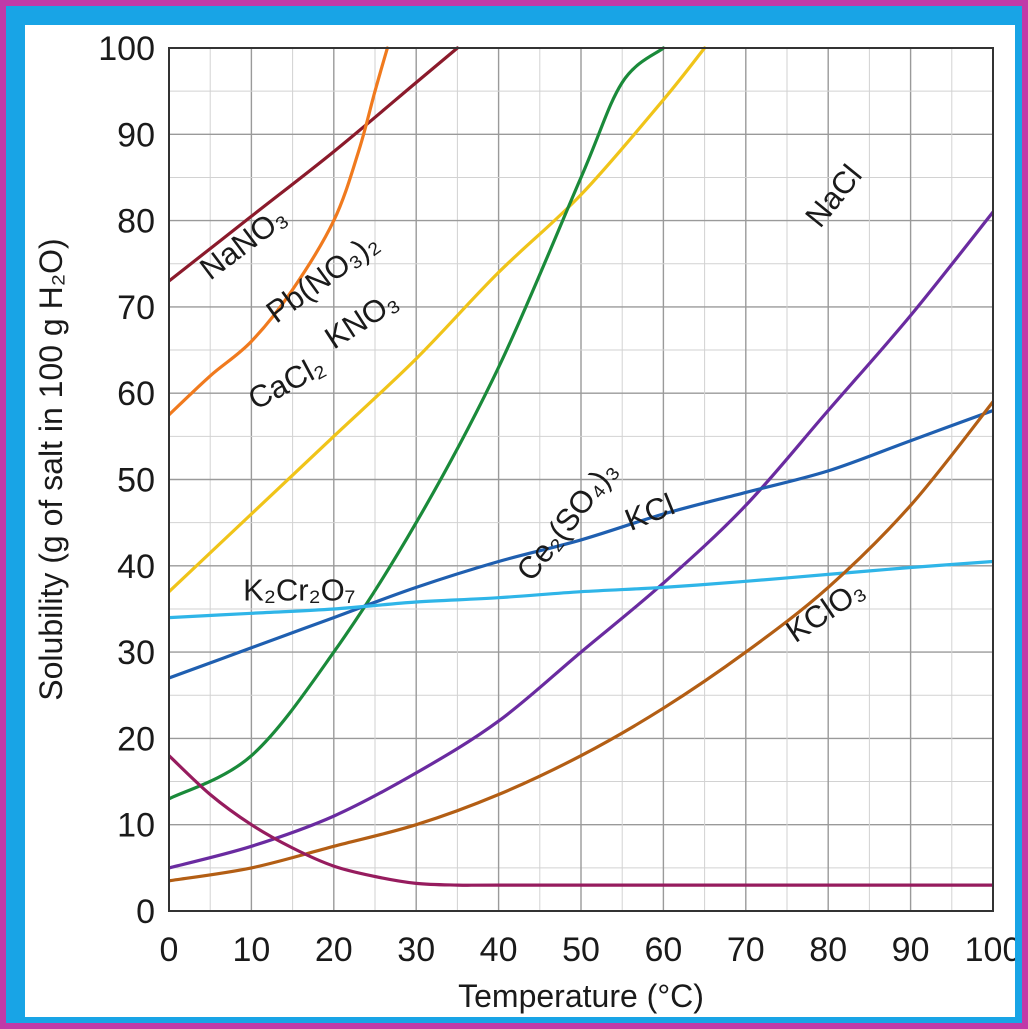  Describe the element at coordinates (51, 469) in the screenshot. I see `y-axis-title: Solubility (g of salt in 100 g H₂O)` at that location.